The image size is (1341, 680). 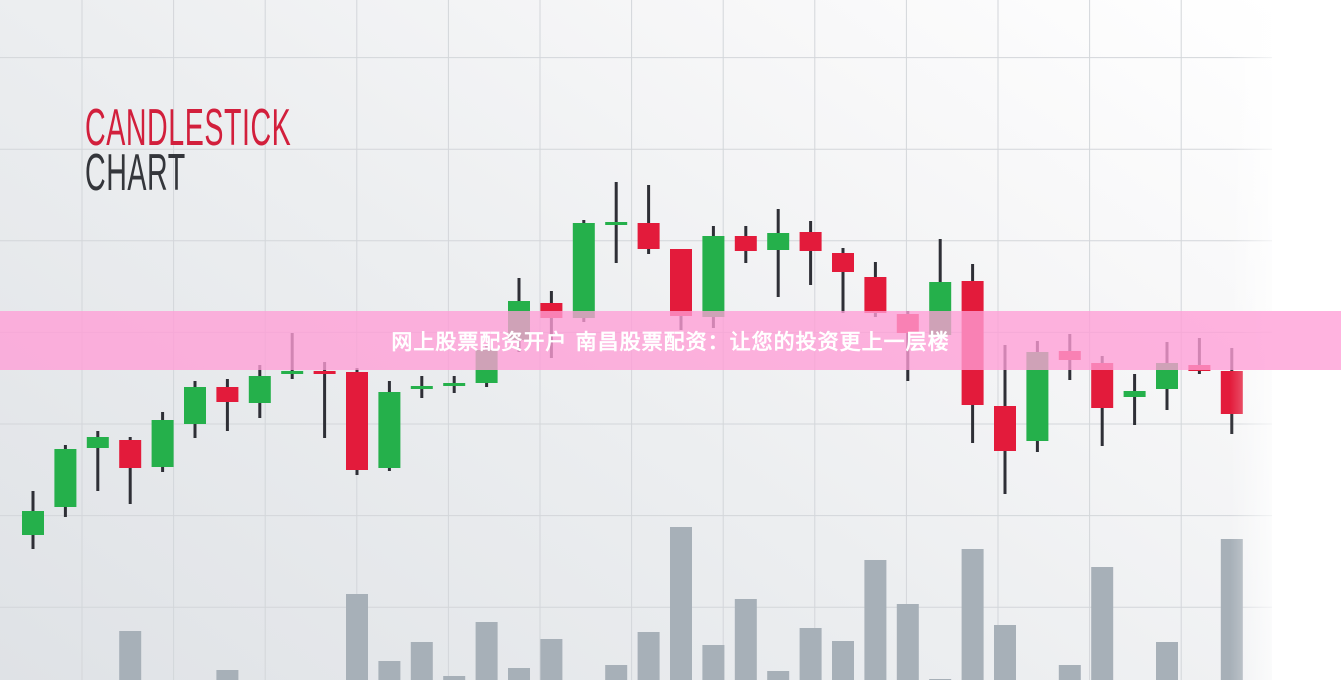 I want to click on banner: 网上股票配资开户 南昌股票配资：让您的投资更上一层楼, so click(x=670, y=340).